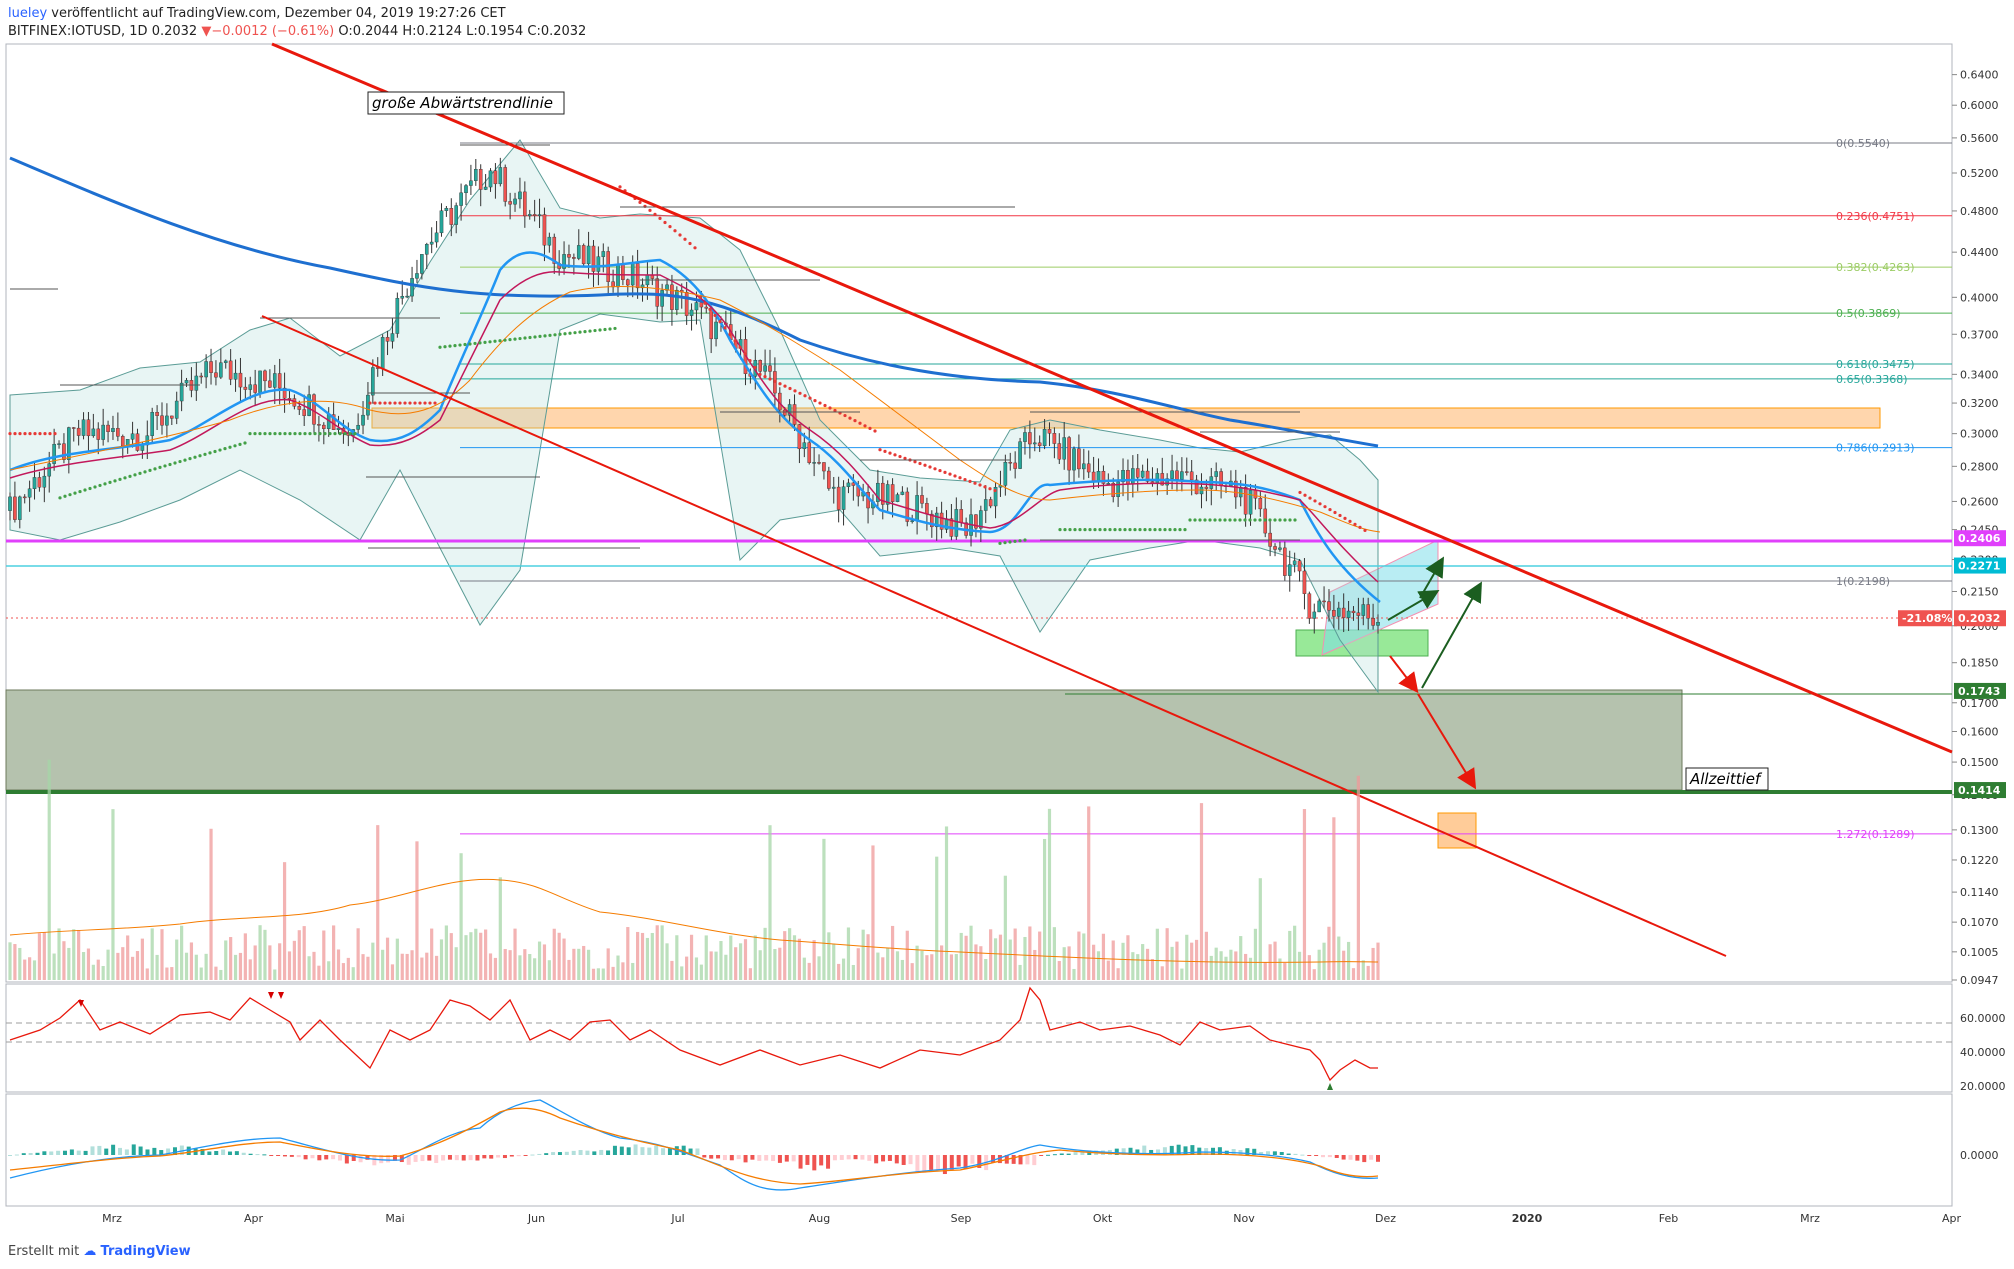  I want to click on publisher-name: lueley, so click(28, 13).